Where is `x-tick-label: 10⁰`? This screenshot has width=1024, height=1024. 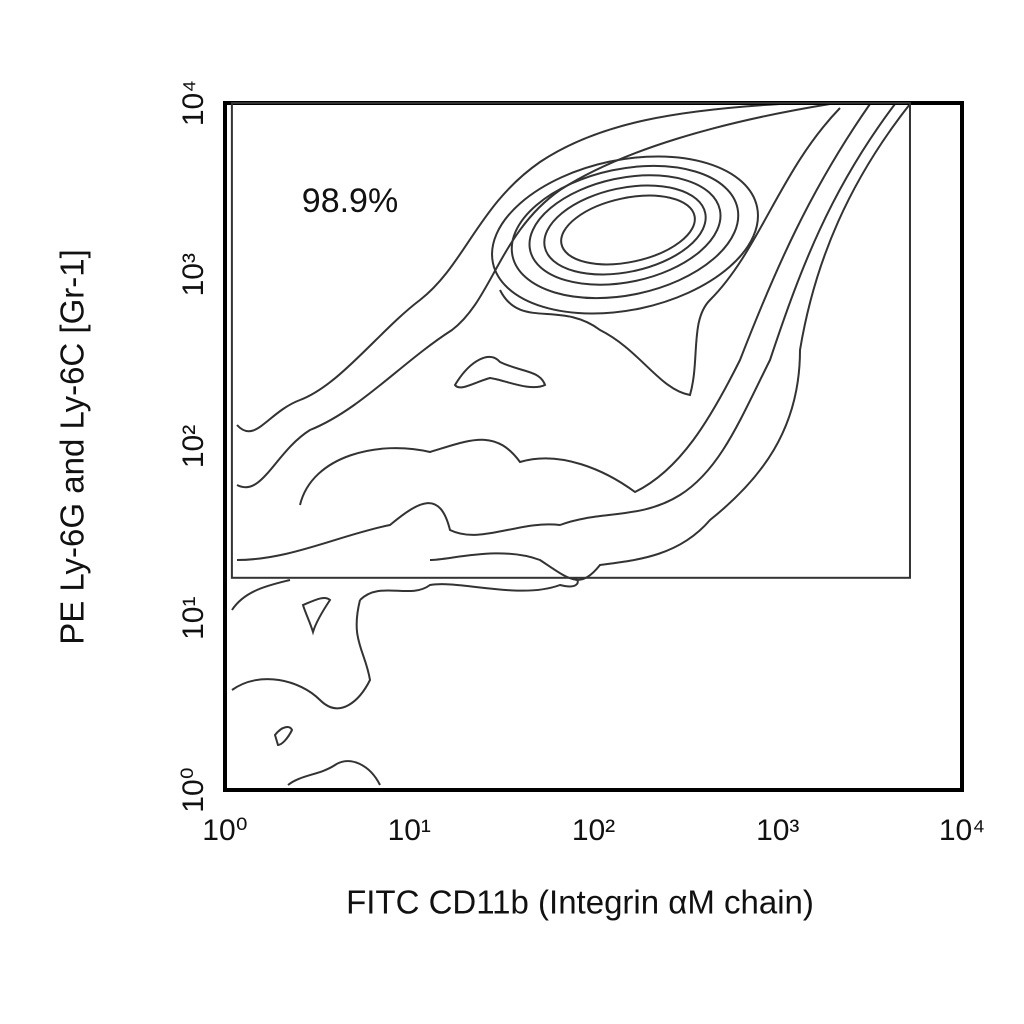 x-tick-label: 10⁰ is located at coordinates (224, 830).